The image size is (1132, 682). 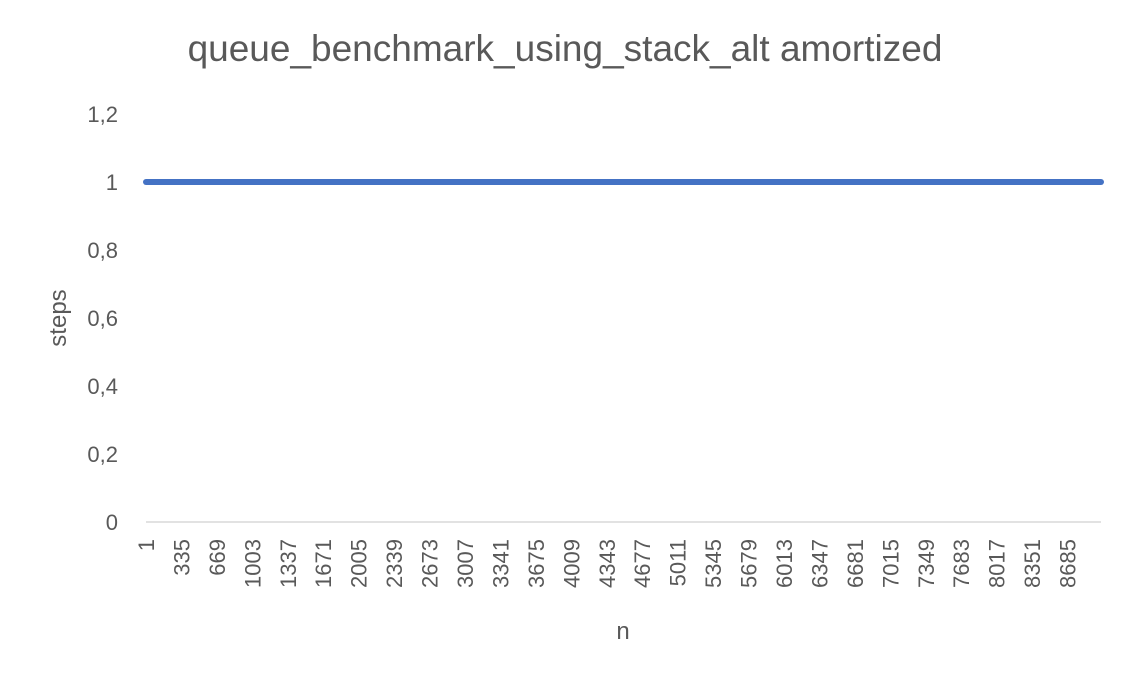 I want to click on x-tick-label: 6013, so click(x=784, y=563).